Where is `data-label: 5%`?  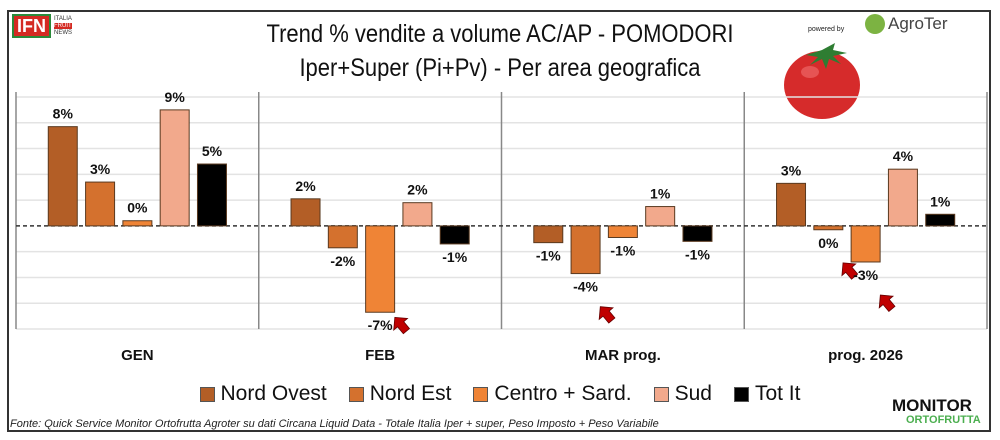
data-label: 5% is located at coordinates (212, 151).